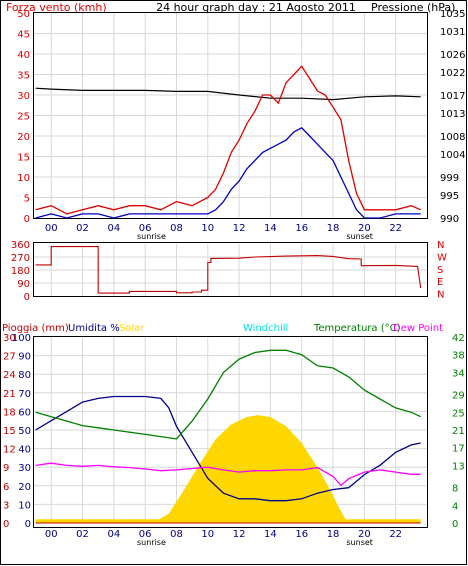 The height and width of the screenshot is (566, 468). I want to click on temperature-tick: 17, so click(458, 449).